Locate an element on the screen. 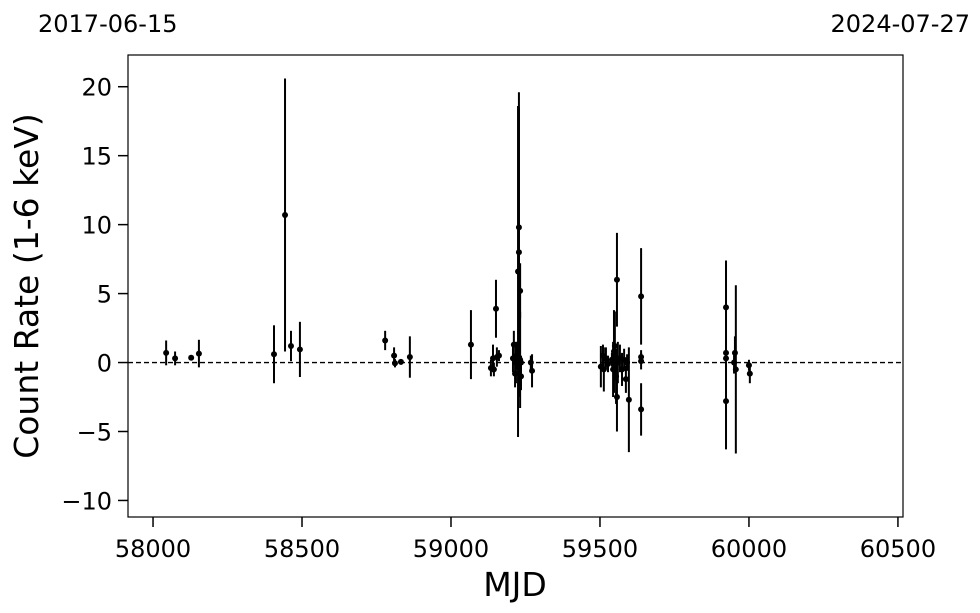 The height and width of the screenshot is (613, 980). y-tick-label: −5 is located at coordinates (94, 432).